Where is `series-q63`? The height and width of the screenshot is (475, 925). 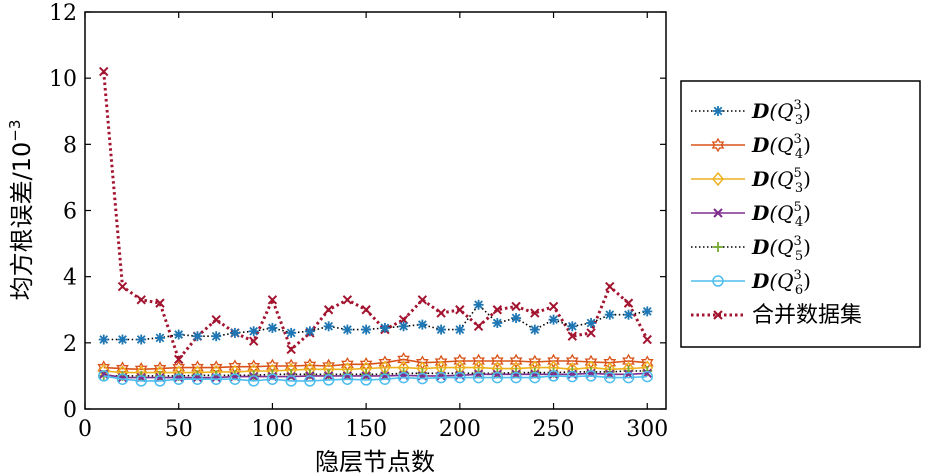 series-q63 is located at coordinates (375, 378).